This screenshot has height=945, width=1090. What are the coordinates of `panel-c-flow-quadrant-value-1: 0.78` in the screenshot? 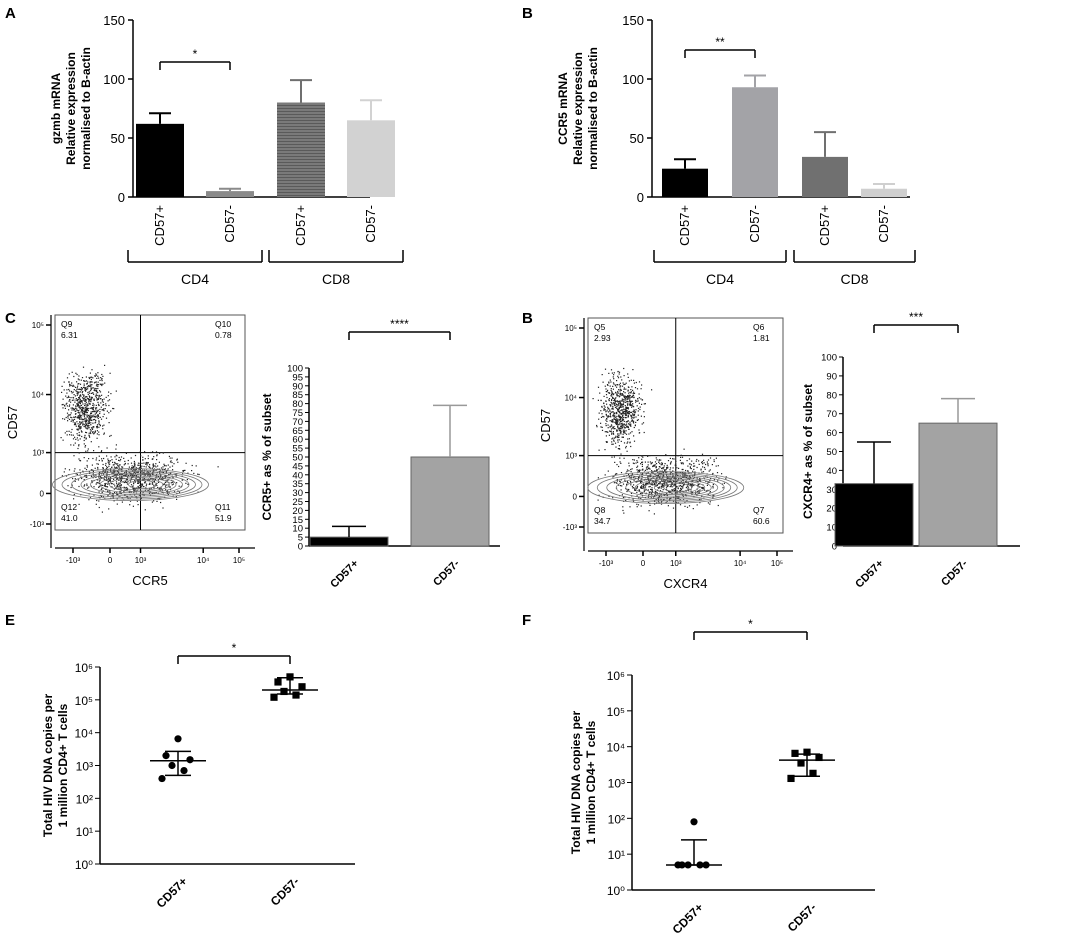 It's located at (223, 335).